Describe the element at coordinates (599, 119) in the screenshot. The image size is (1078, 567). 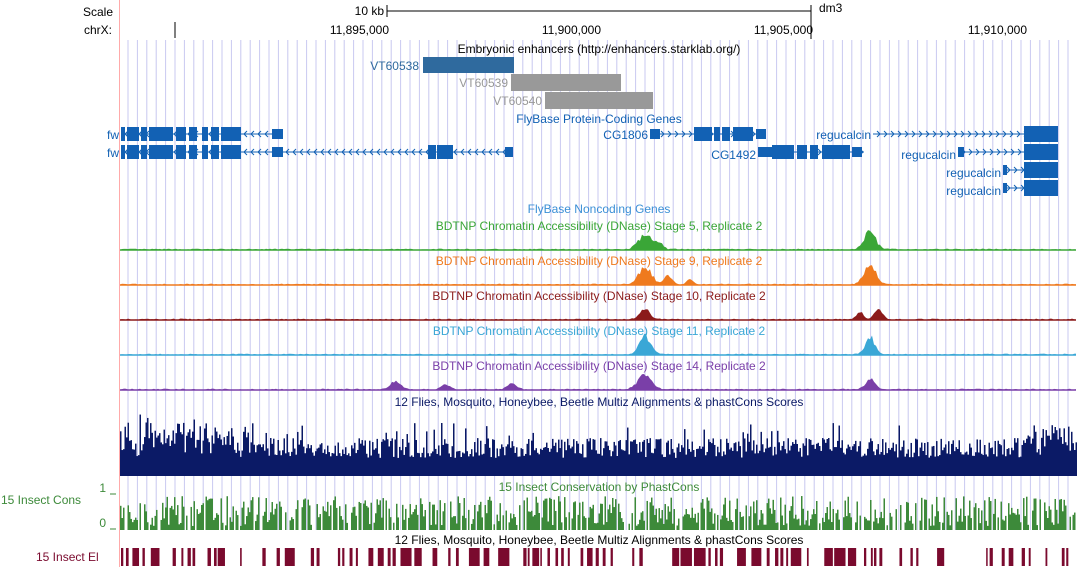
I see `track-title-protein-coding: FlyBase Protein-Coding Genes` at that location.